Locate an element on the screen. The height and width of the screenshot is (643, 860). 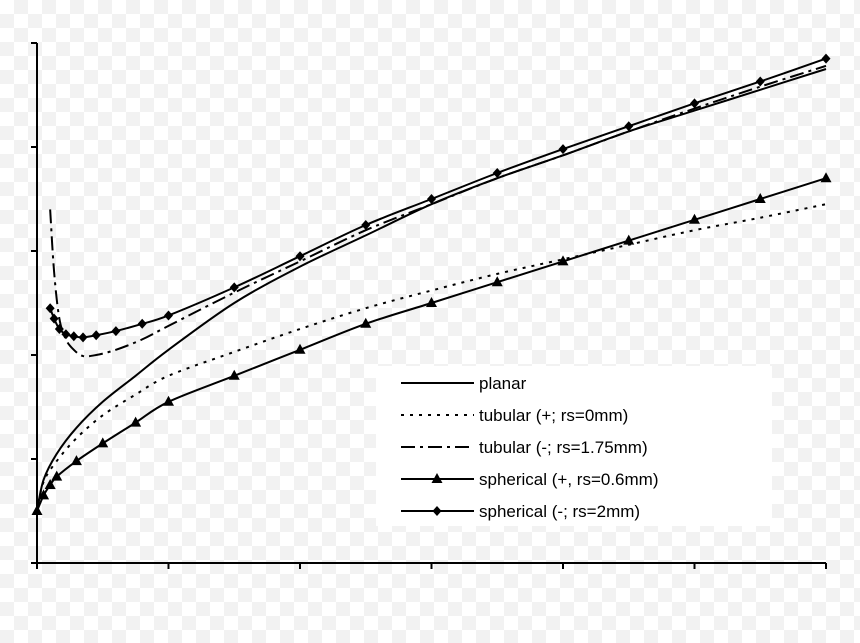
legend-label-spherical-rs-0-6mm: spherical (+, rs=0.6mm) is located at coordinates (569, 479).